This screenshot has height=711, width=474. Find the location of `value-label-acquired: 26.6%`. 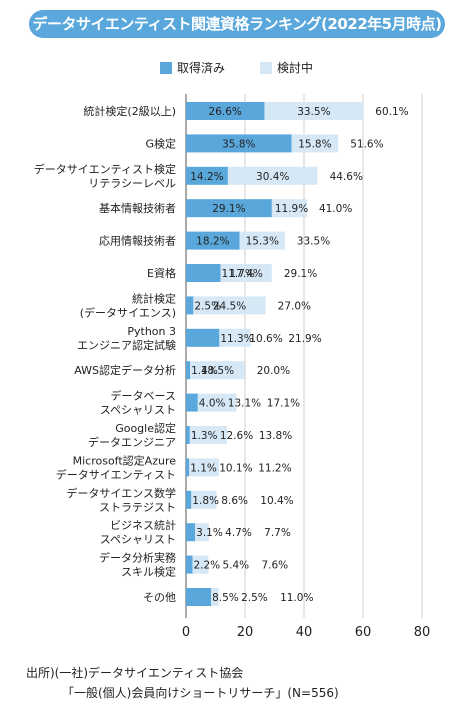

value-label-acquired: 26.6% is located at coordinates (225, 112).